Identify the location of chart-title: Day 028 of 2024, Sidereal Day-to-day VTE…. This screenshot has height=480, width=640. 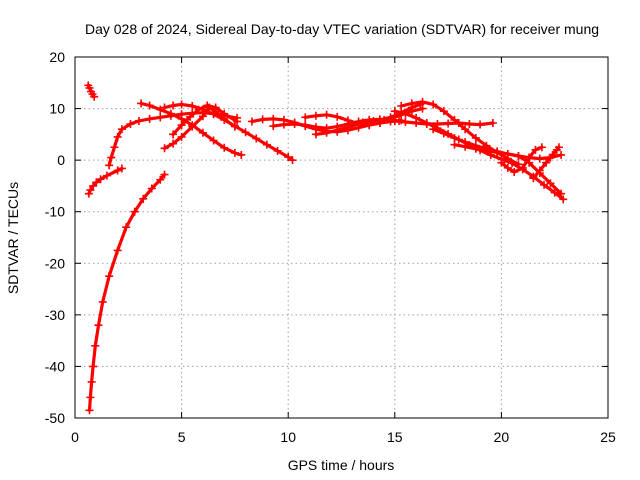
(342, 29).